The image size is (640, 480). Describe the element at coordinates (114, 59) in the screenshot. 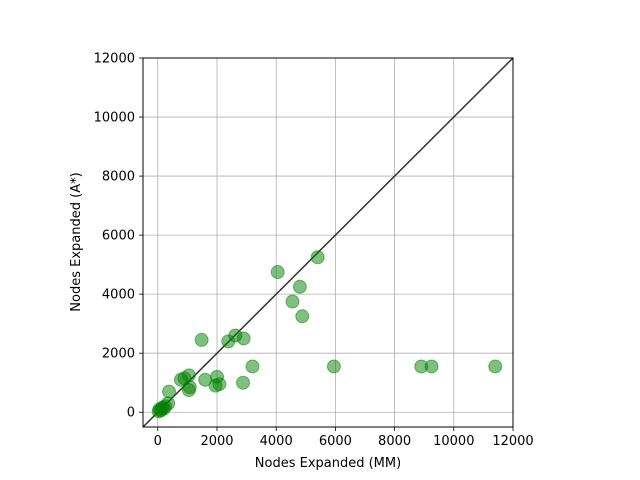

I see `y-tick-label: 12000` at that location.